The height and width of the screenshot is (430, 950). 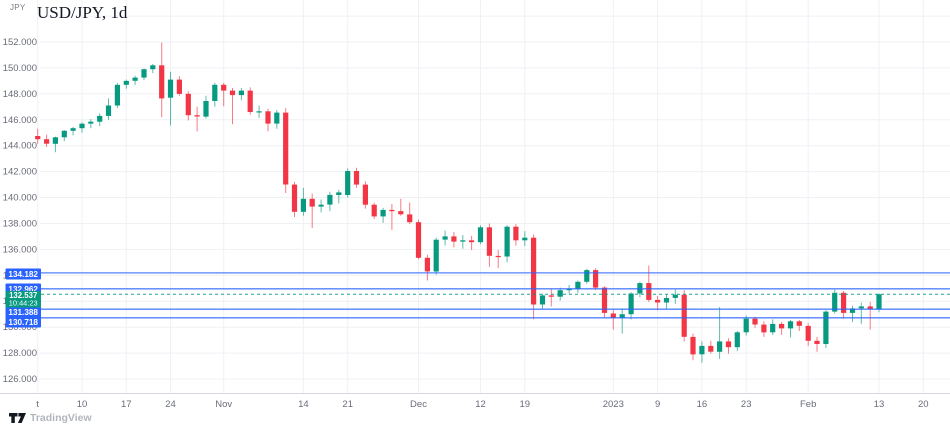 I want to click on time-tick-label: 20, so click(x=923, y=404).